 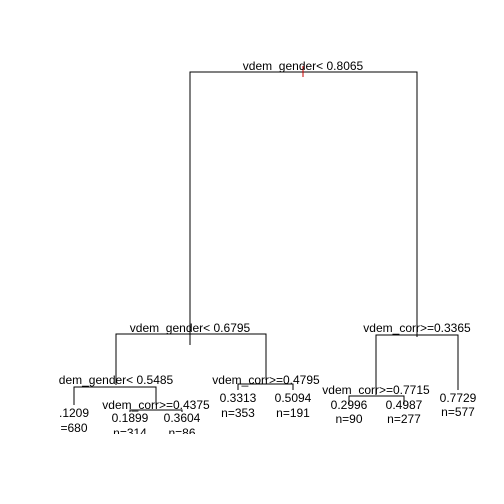 What do you see at coordinates (238, 413) in the screenshot?
I see `leaf-4-n: n=353` at bounding box center [238, 413].